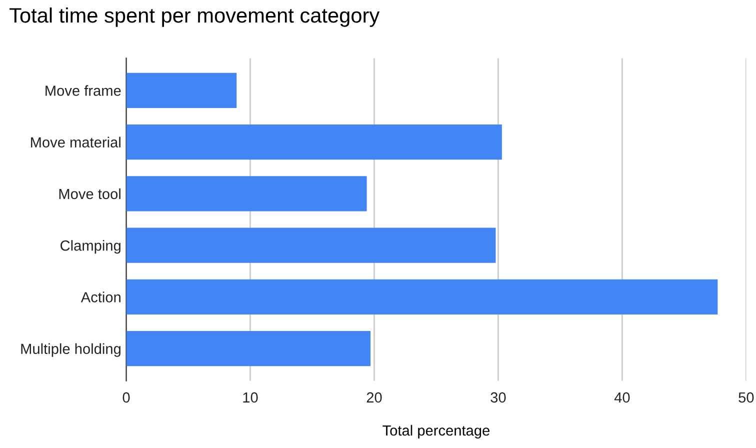 The height and width of the screenshot is (448, 756). What do you see at coordinates (83, 90) in the screenshot?
I see `y-tick-label: Move frame` at bounding box center [83, 90].